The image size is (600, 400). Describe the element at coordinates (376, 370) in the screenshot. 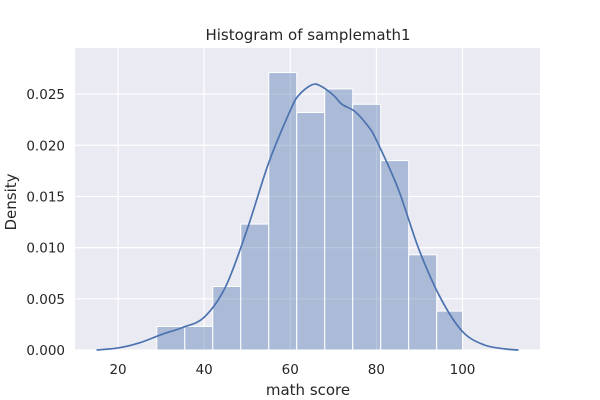

I see `x-tick-label: 80` at that location.